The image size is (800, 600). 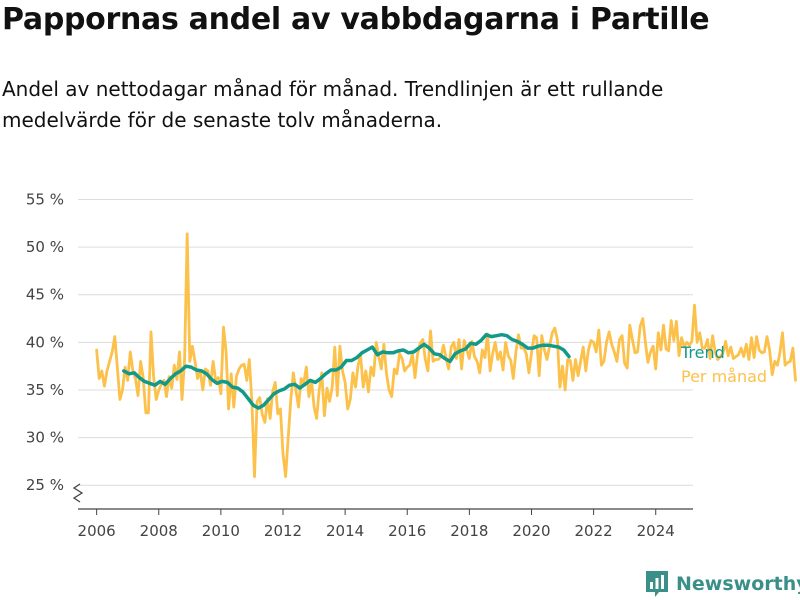 What do you see at coordinates (531, 531) in the screenshot?
I see `x-tick-label: 2020` at bounding box center [531, 531].